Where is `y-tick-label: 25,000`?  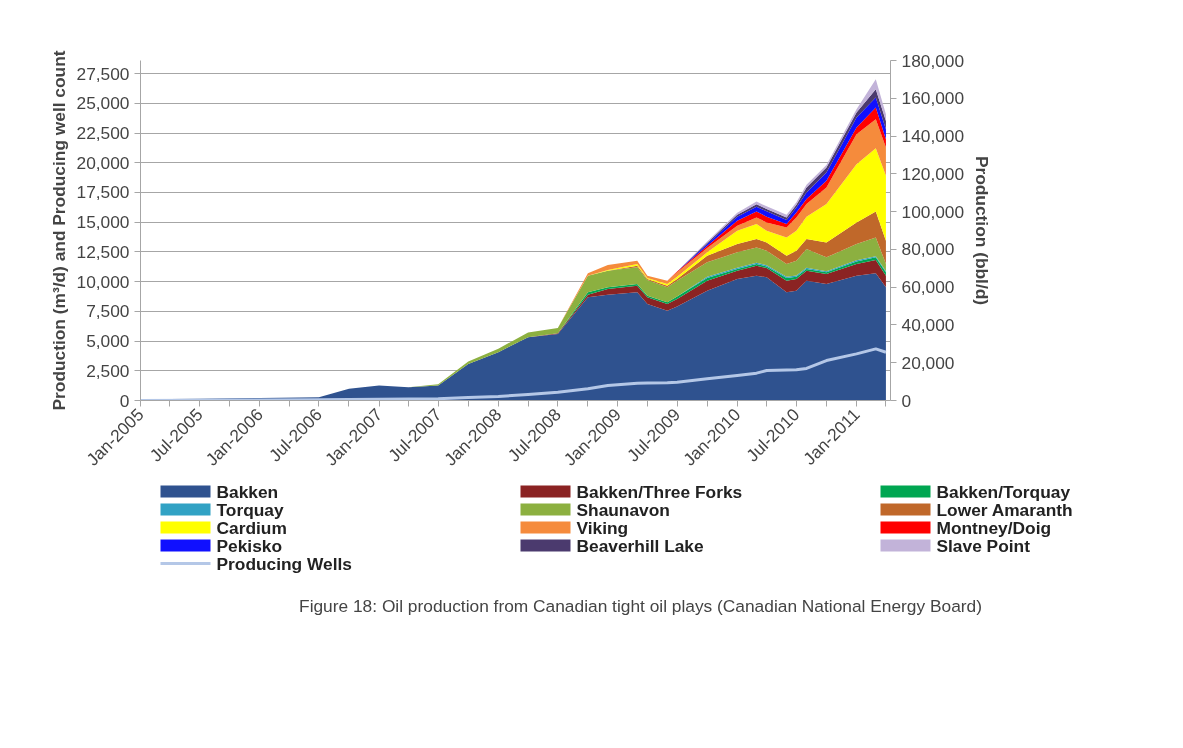
y-tick-label: 25,000 is located at coordinates (103, 103).